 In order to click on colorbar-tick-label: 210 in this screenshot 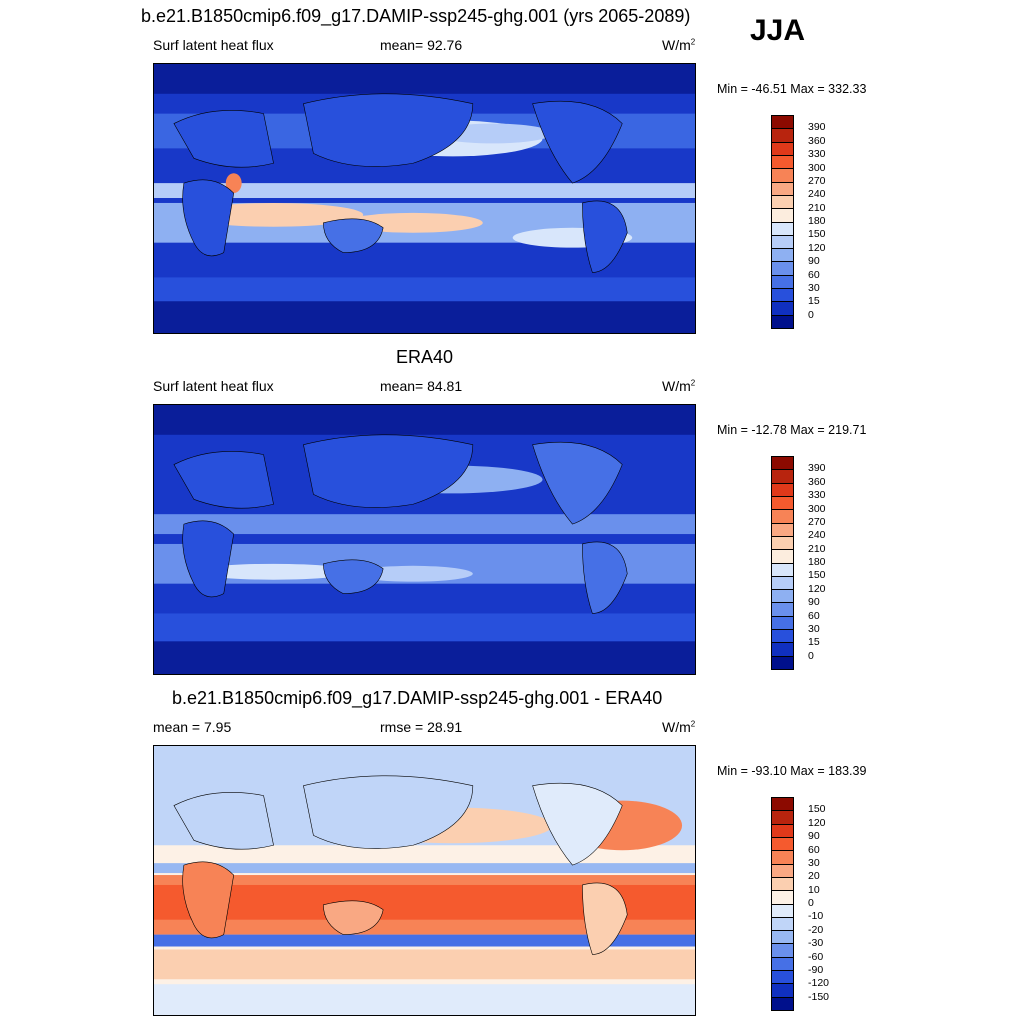, I will do `click(817, 548)`.